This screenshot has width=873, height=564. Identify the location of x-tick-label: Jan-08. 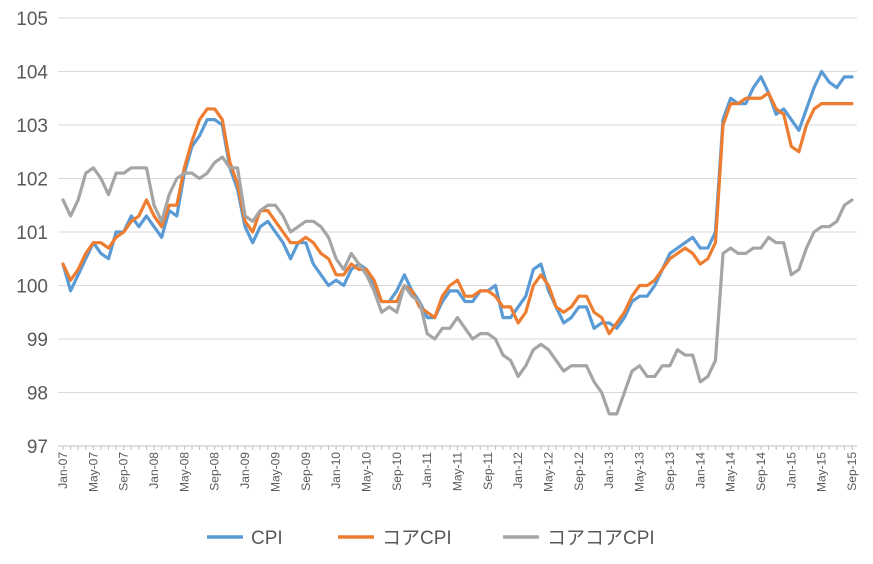
(154, 470).